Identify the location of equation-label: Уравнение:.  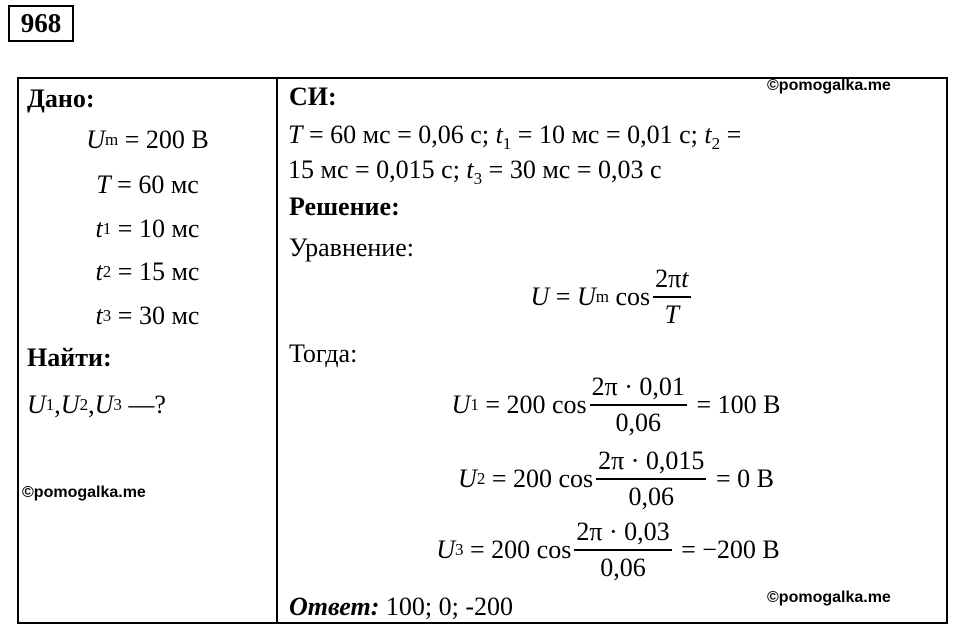
(351, 247).